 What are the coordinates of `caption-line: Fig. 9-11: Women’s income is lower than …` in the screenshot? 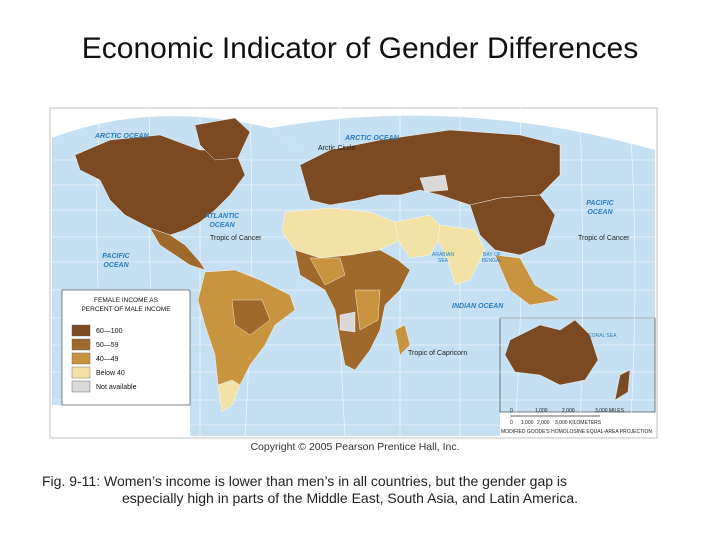 It's located at (304, 481).